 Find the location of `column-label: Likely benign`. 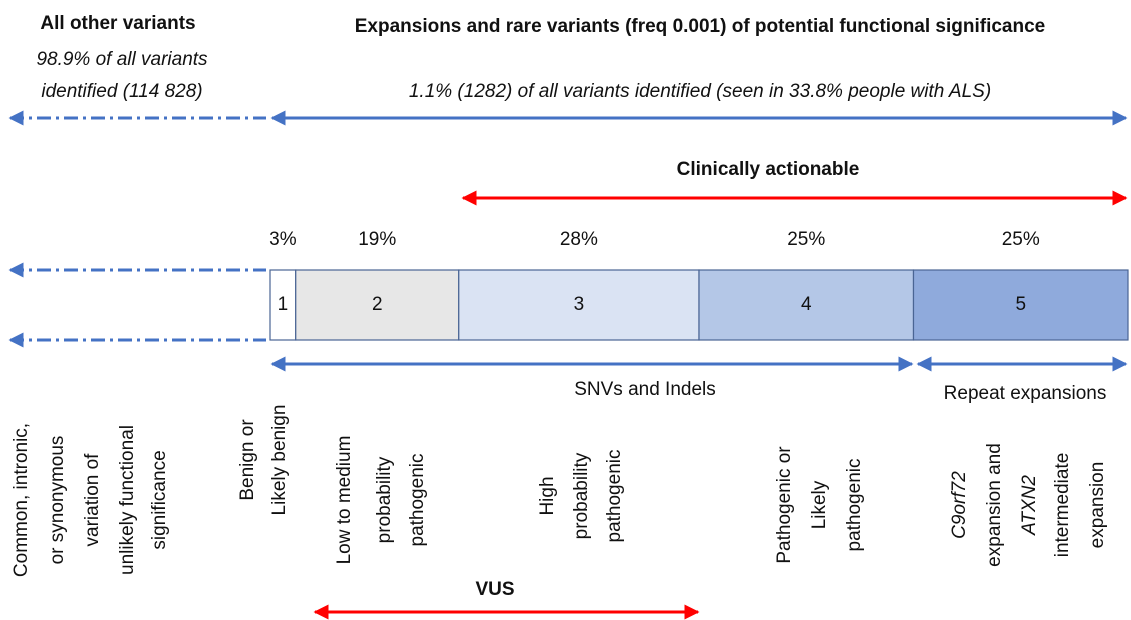

column-label: Likely benign is located at coordinates (279, 460).